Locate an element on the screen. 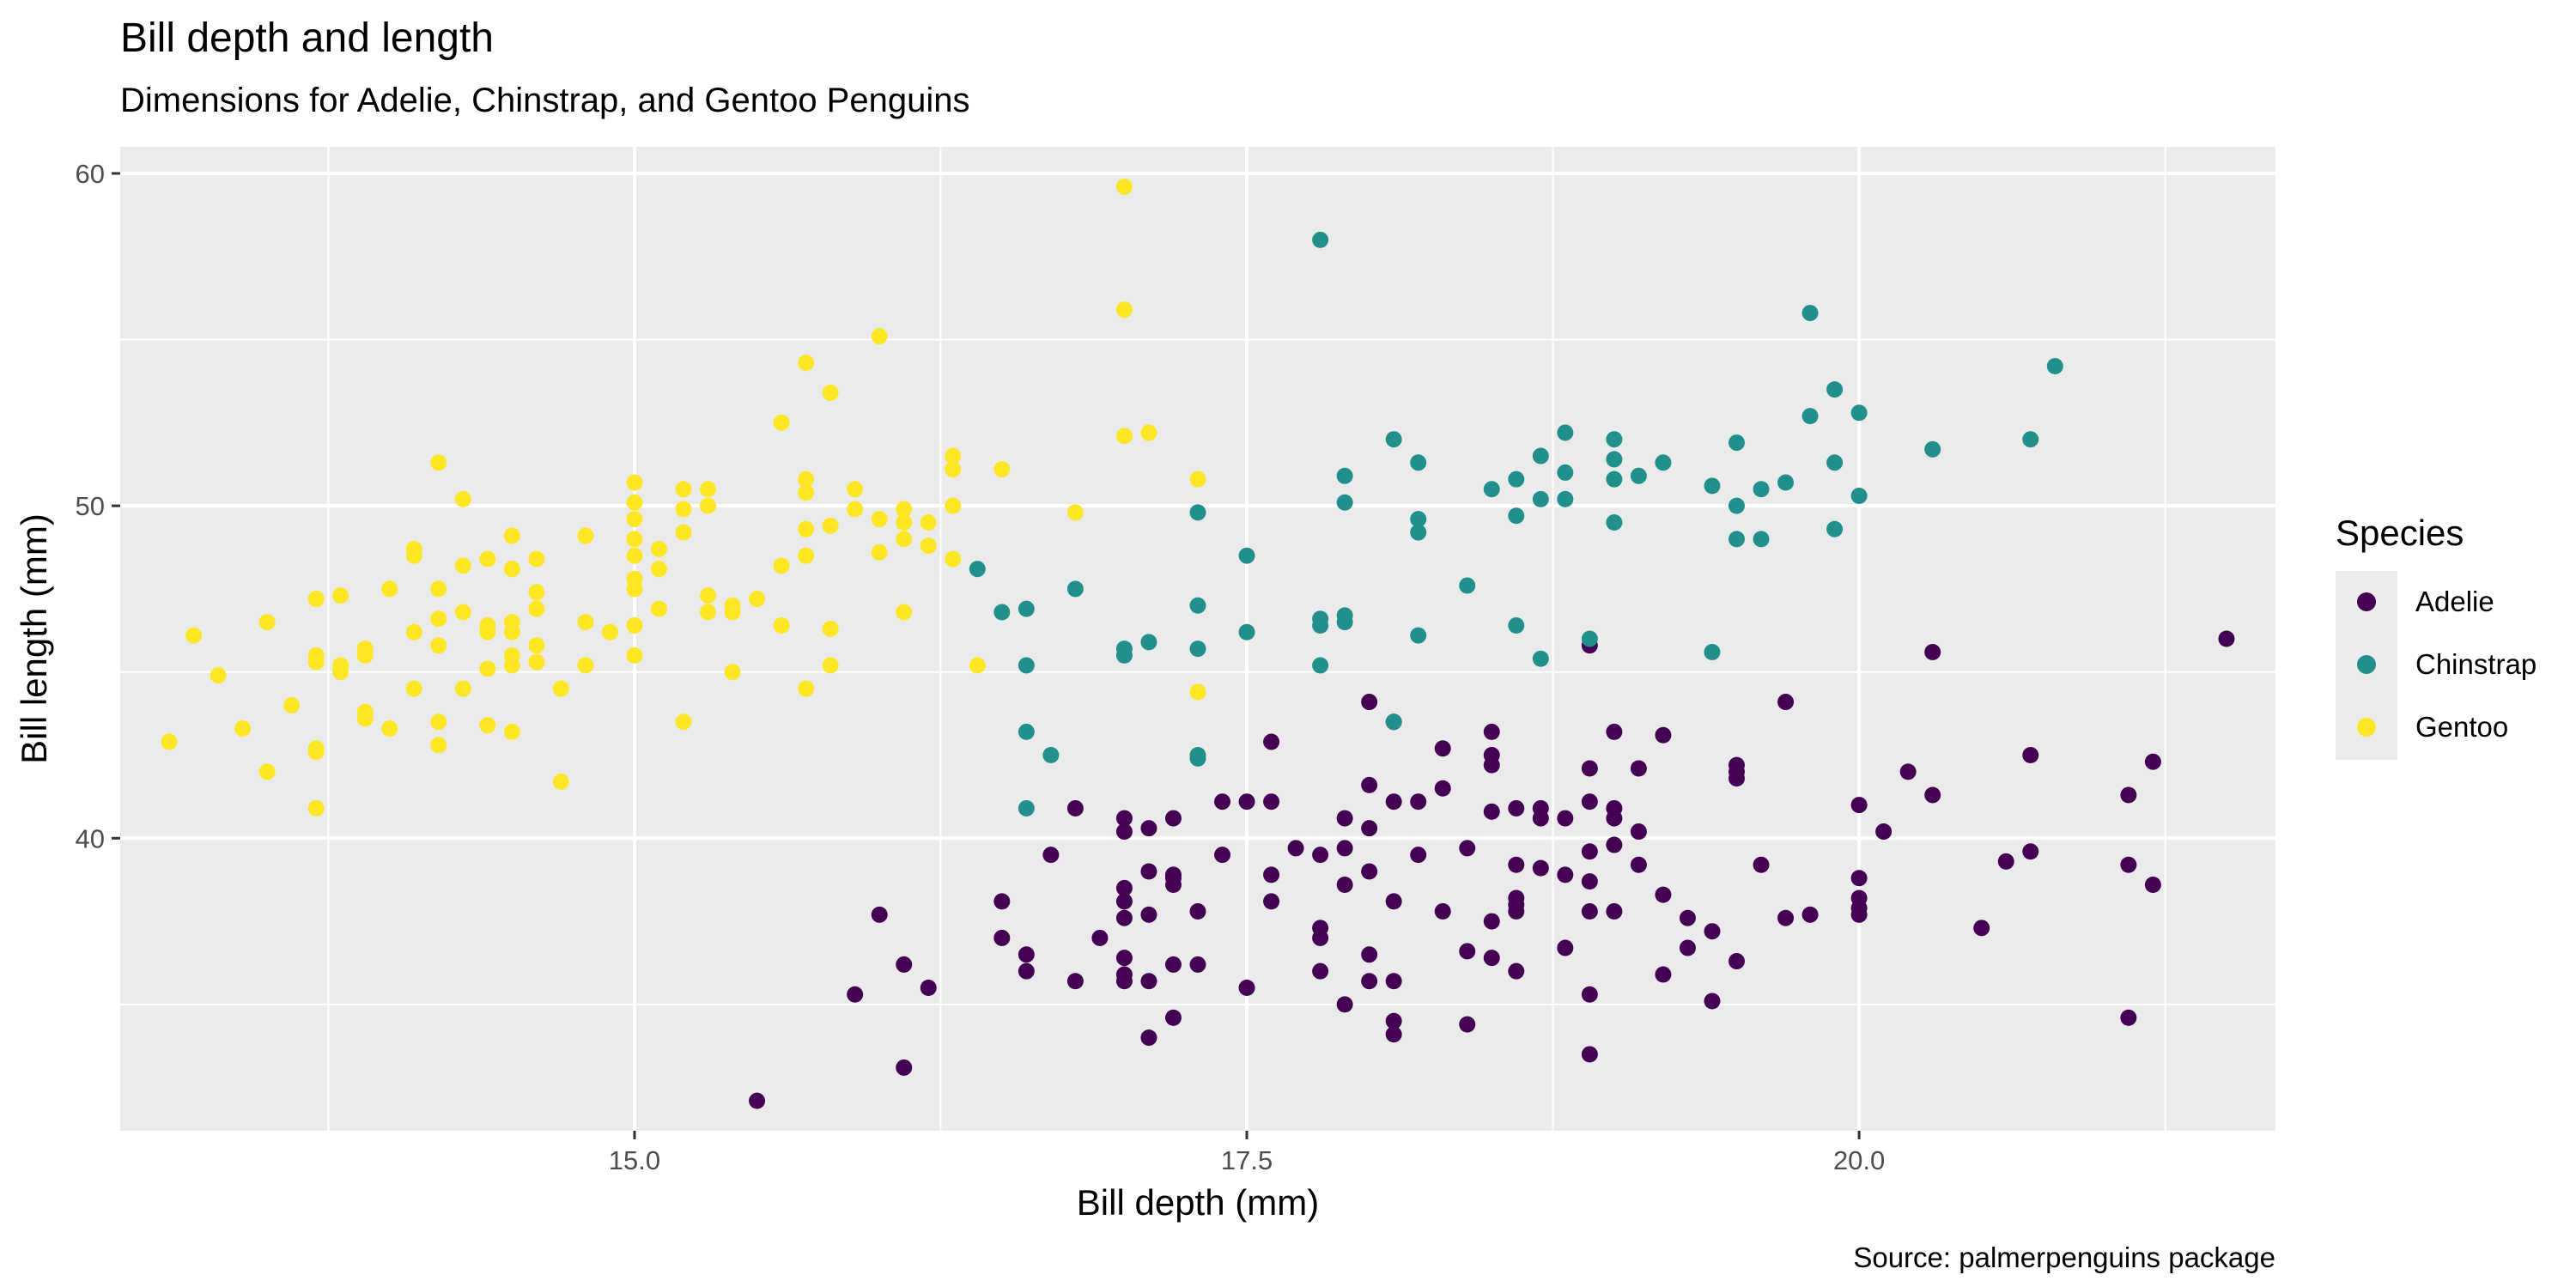 This screenshot has height=1287, width=2576. x-tick-label: 17.5 is located at coordinates (1247, 1160).